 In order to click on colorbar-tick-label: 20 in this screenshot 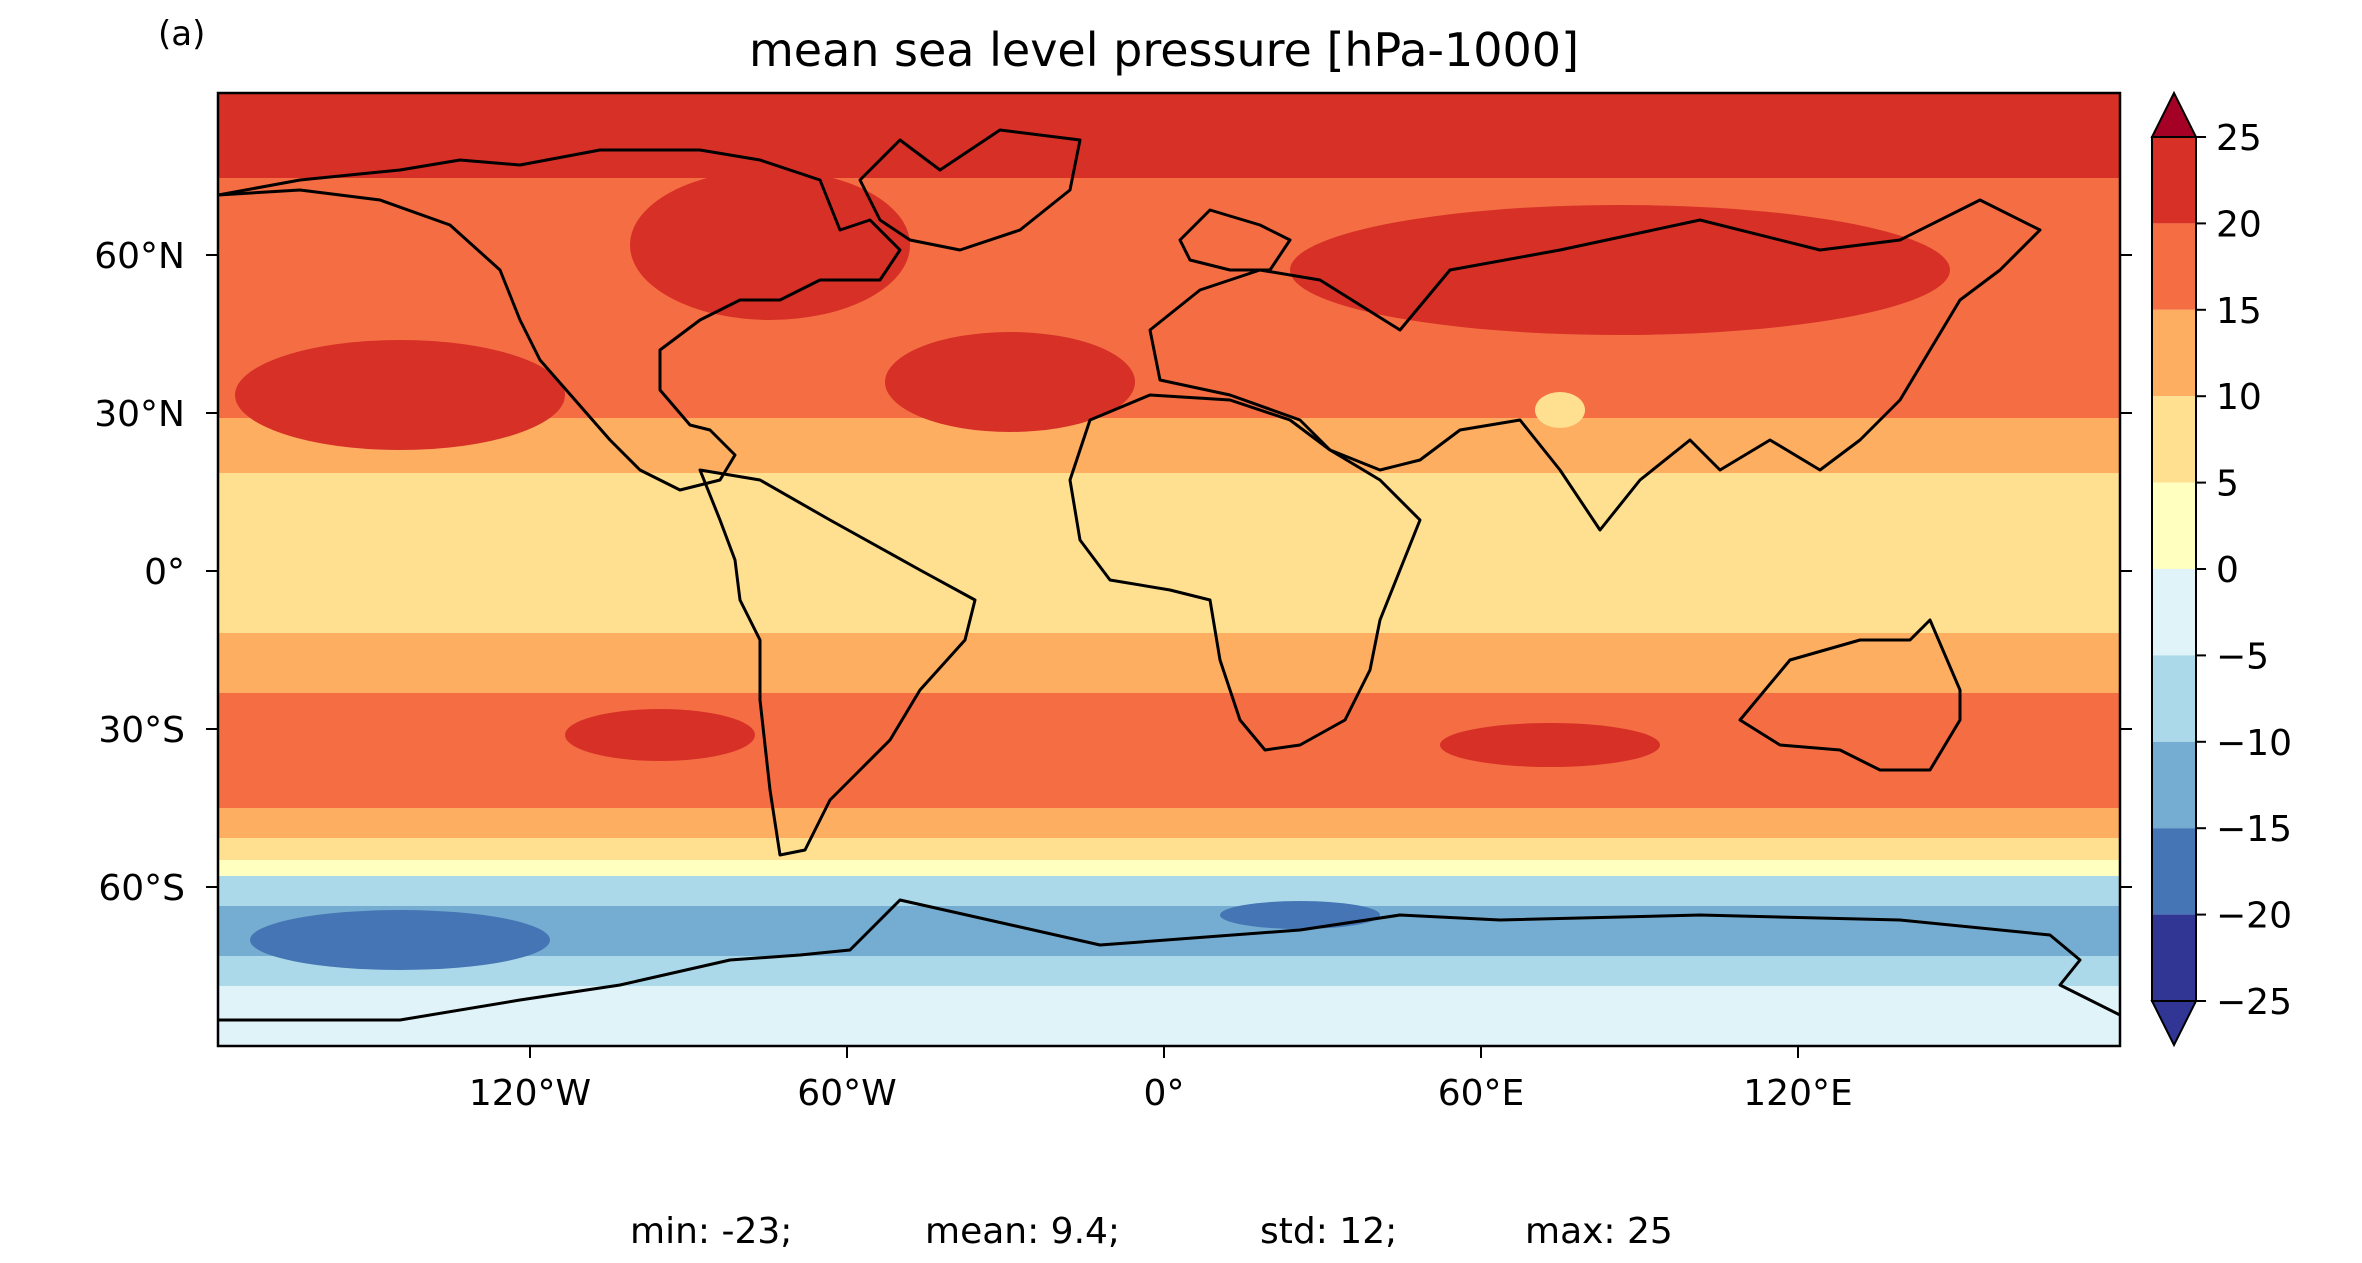, I will do `click(2239, 224)`.